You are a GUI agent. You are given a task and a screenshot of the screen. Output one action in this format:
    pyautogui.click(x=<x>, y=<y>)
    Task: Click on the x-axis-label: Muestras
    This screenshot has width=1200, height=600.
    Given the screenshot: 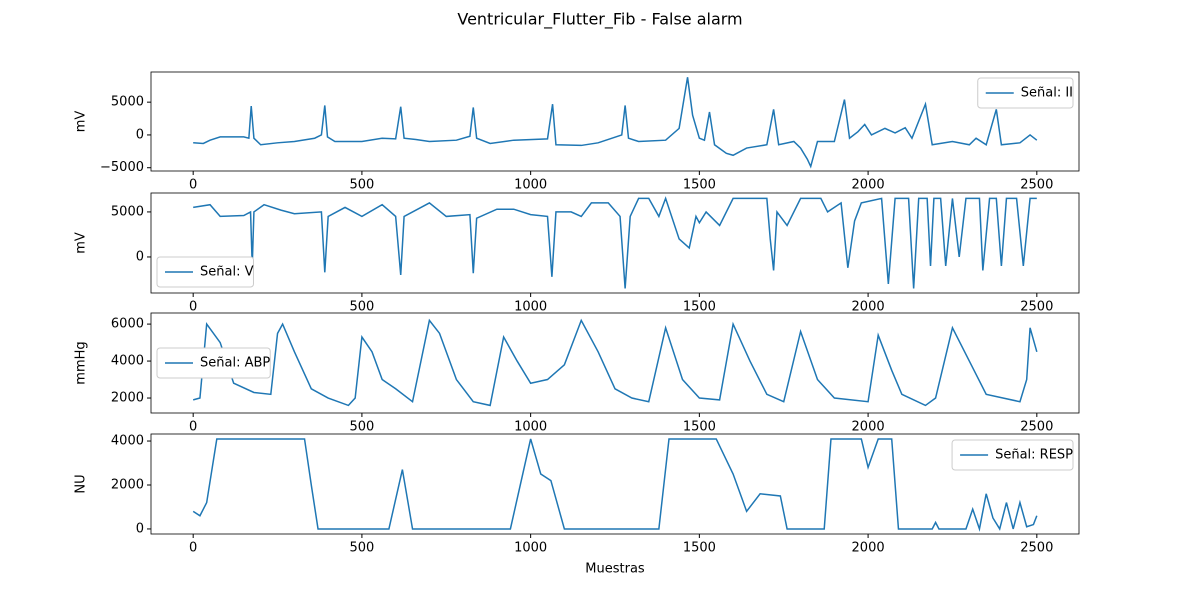 What is the action you would take?
    pyautogui.click(x=615, y=569)
    